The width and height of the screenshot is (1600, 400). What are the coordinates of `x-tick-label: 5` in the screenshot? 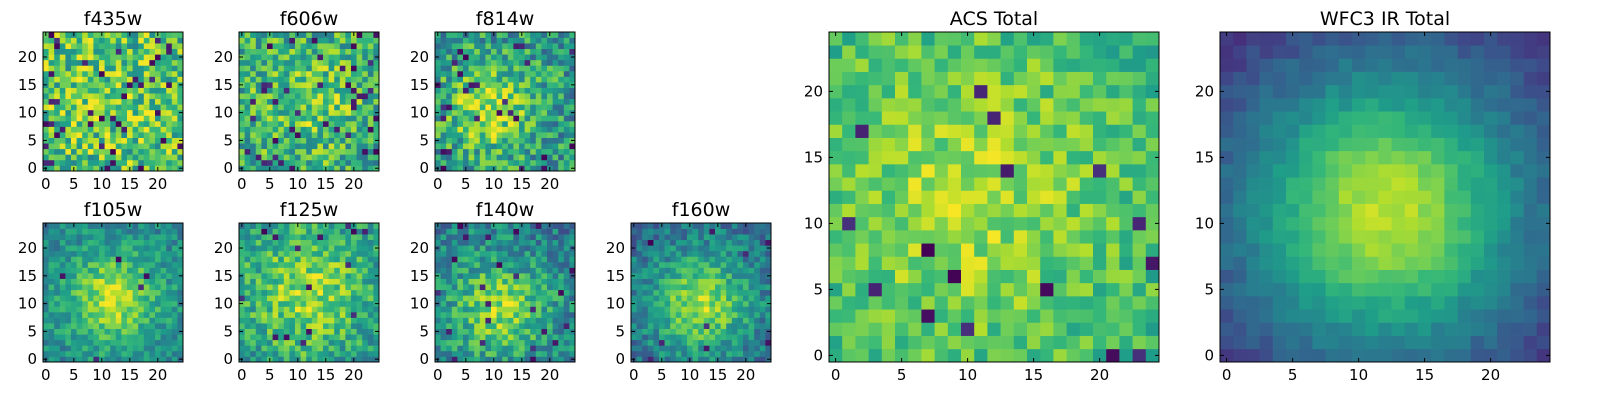 It's located at (466, 184).